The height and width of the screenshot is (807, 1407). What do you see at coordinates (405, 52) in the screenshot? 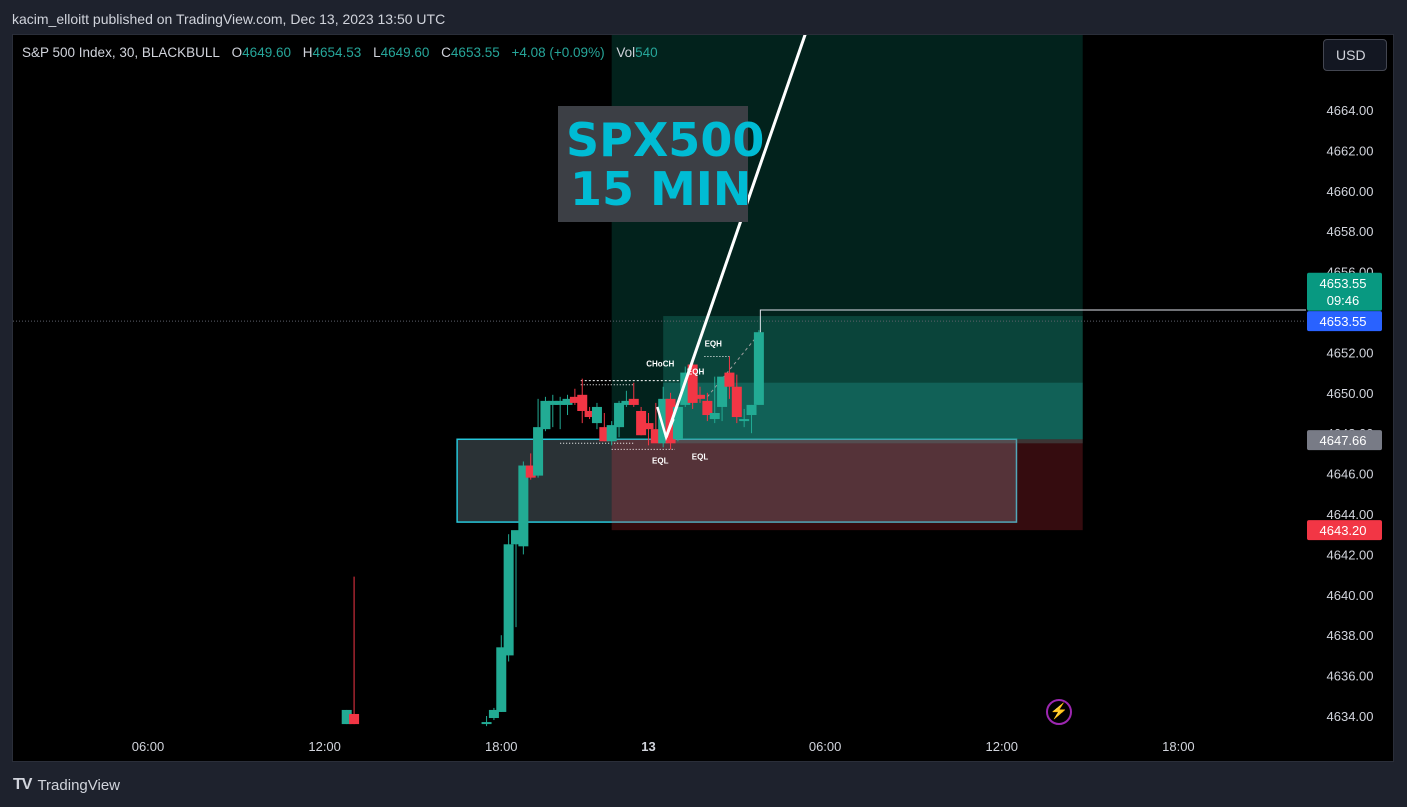
I see `low-value: 4649.60` at bounding box center [405, 52].